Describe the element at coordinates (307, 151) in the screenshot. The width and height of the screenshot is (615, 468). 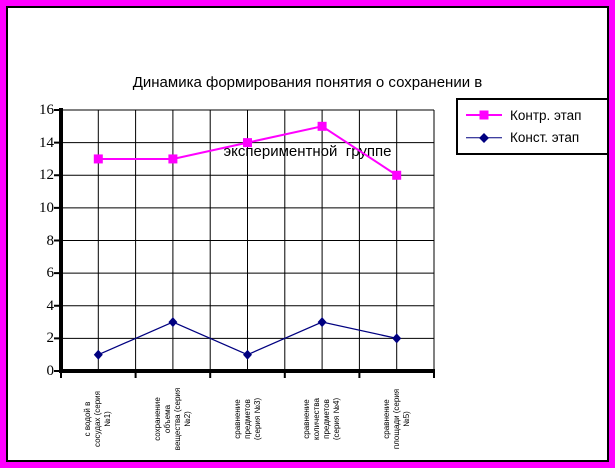
I see `chart-title-line-2: экспериментной группе` at that location.